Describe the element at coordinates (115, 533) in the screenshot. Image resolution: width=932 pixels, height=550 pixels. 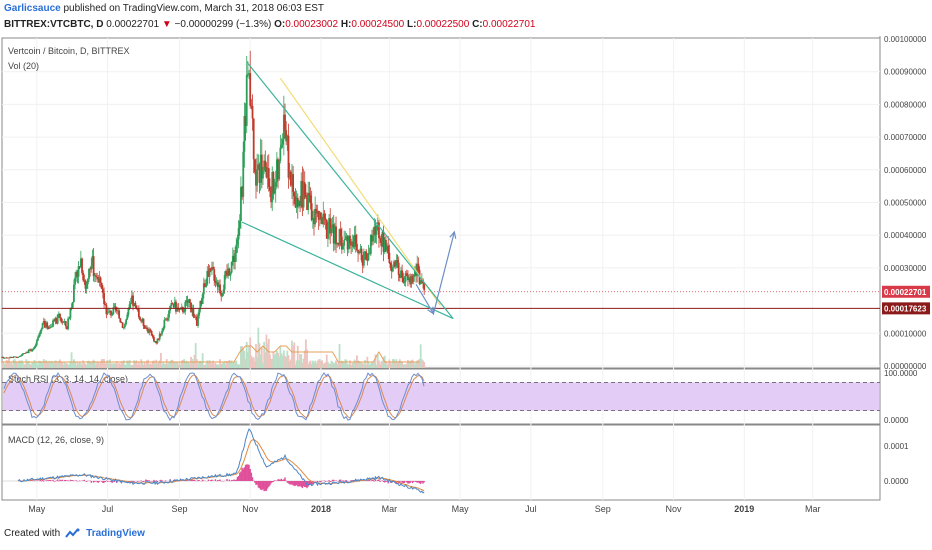
I see `tradingview-brand: TradingView` at that location.